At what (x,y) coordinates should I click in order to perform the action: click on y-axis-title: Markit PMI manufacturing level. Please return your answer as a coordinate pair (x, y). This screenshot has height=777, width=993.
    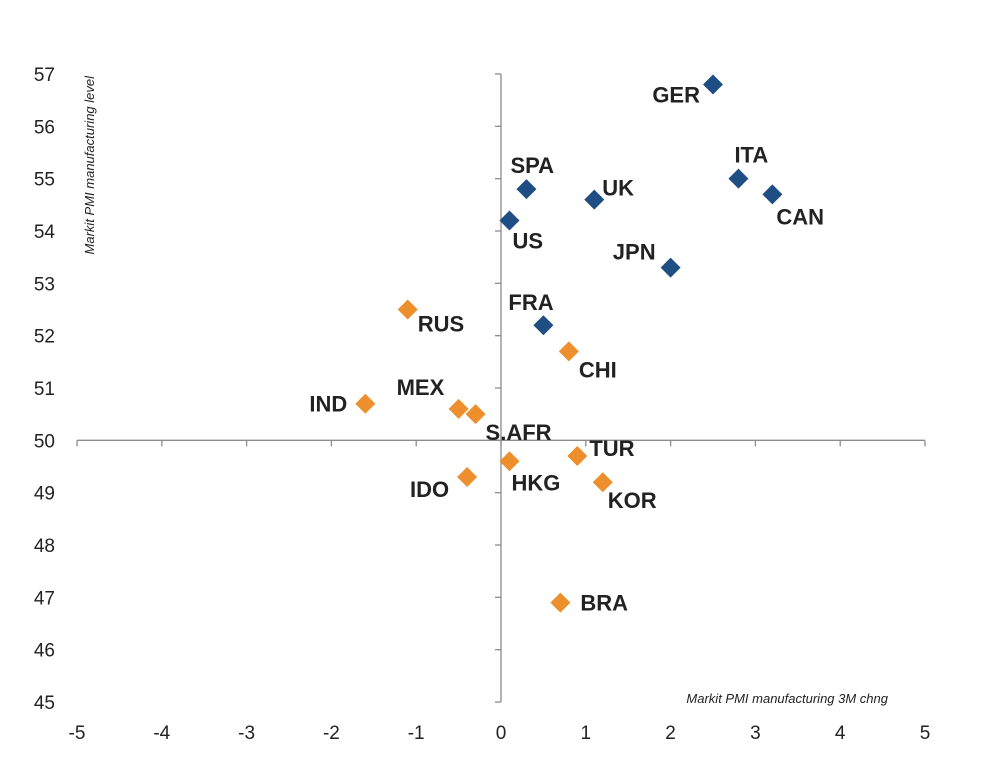
    Looking at the image, I should click on (89, 165).